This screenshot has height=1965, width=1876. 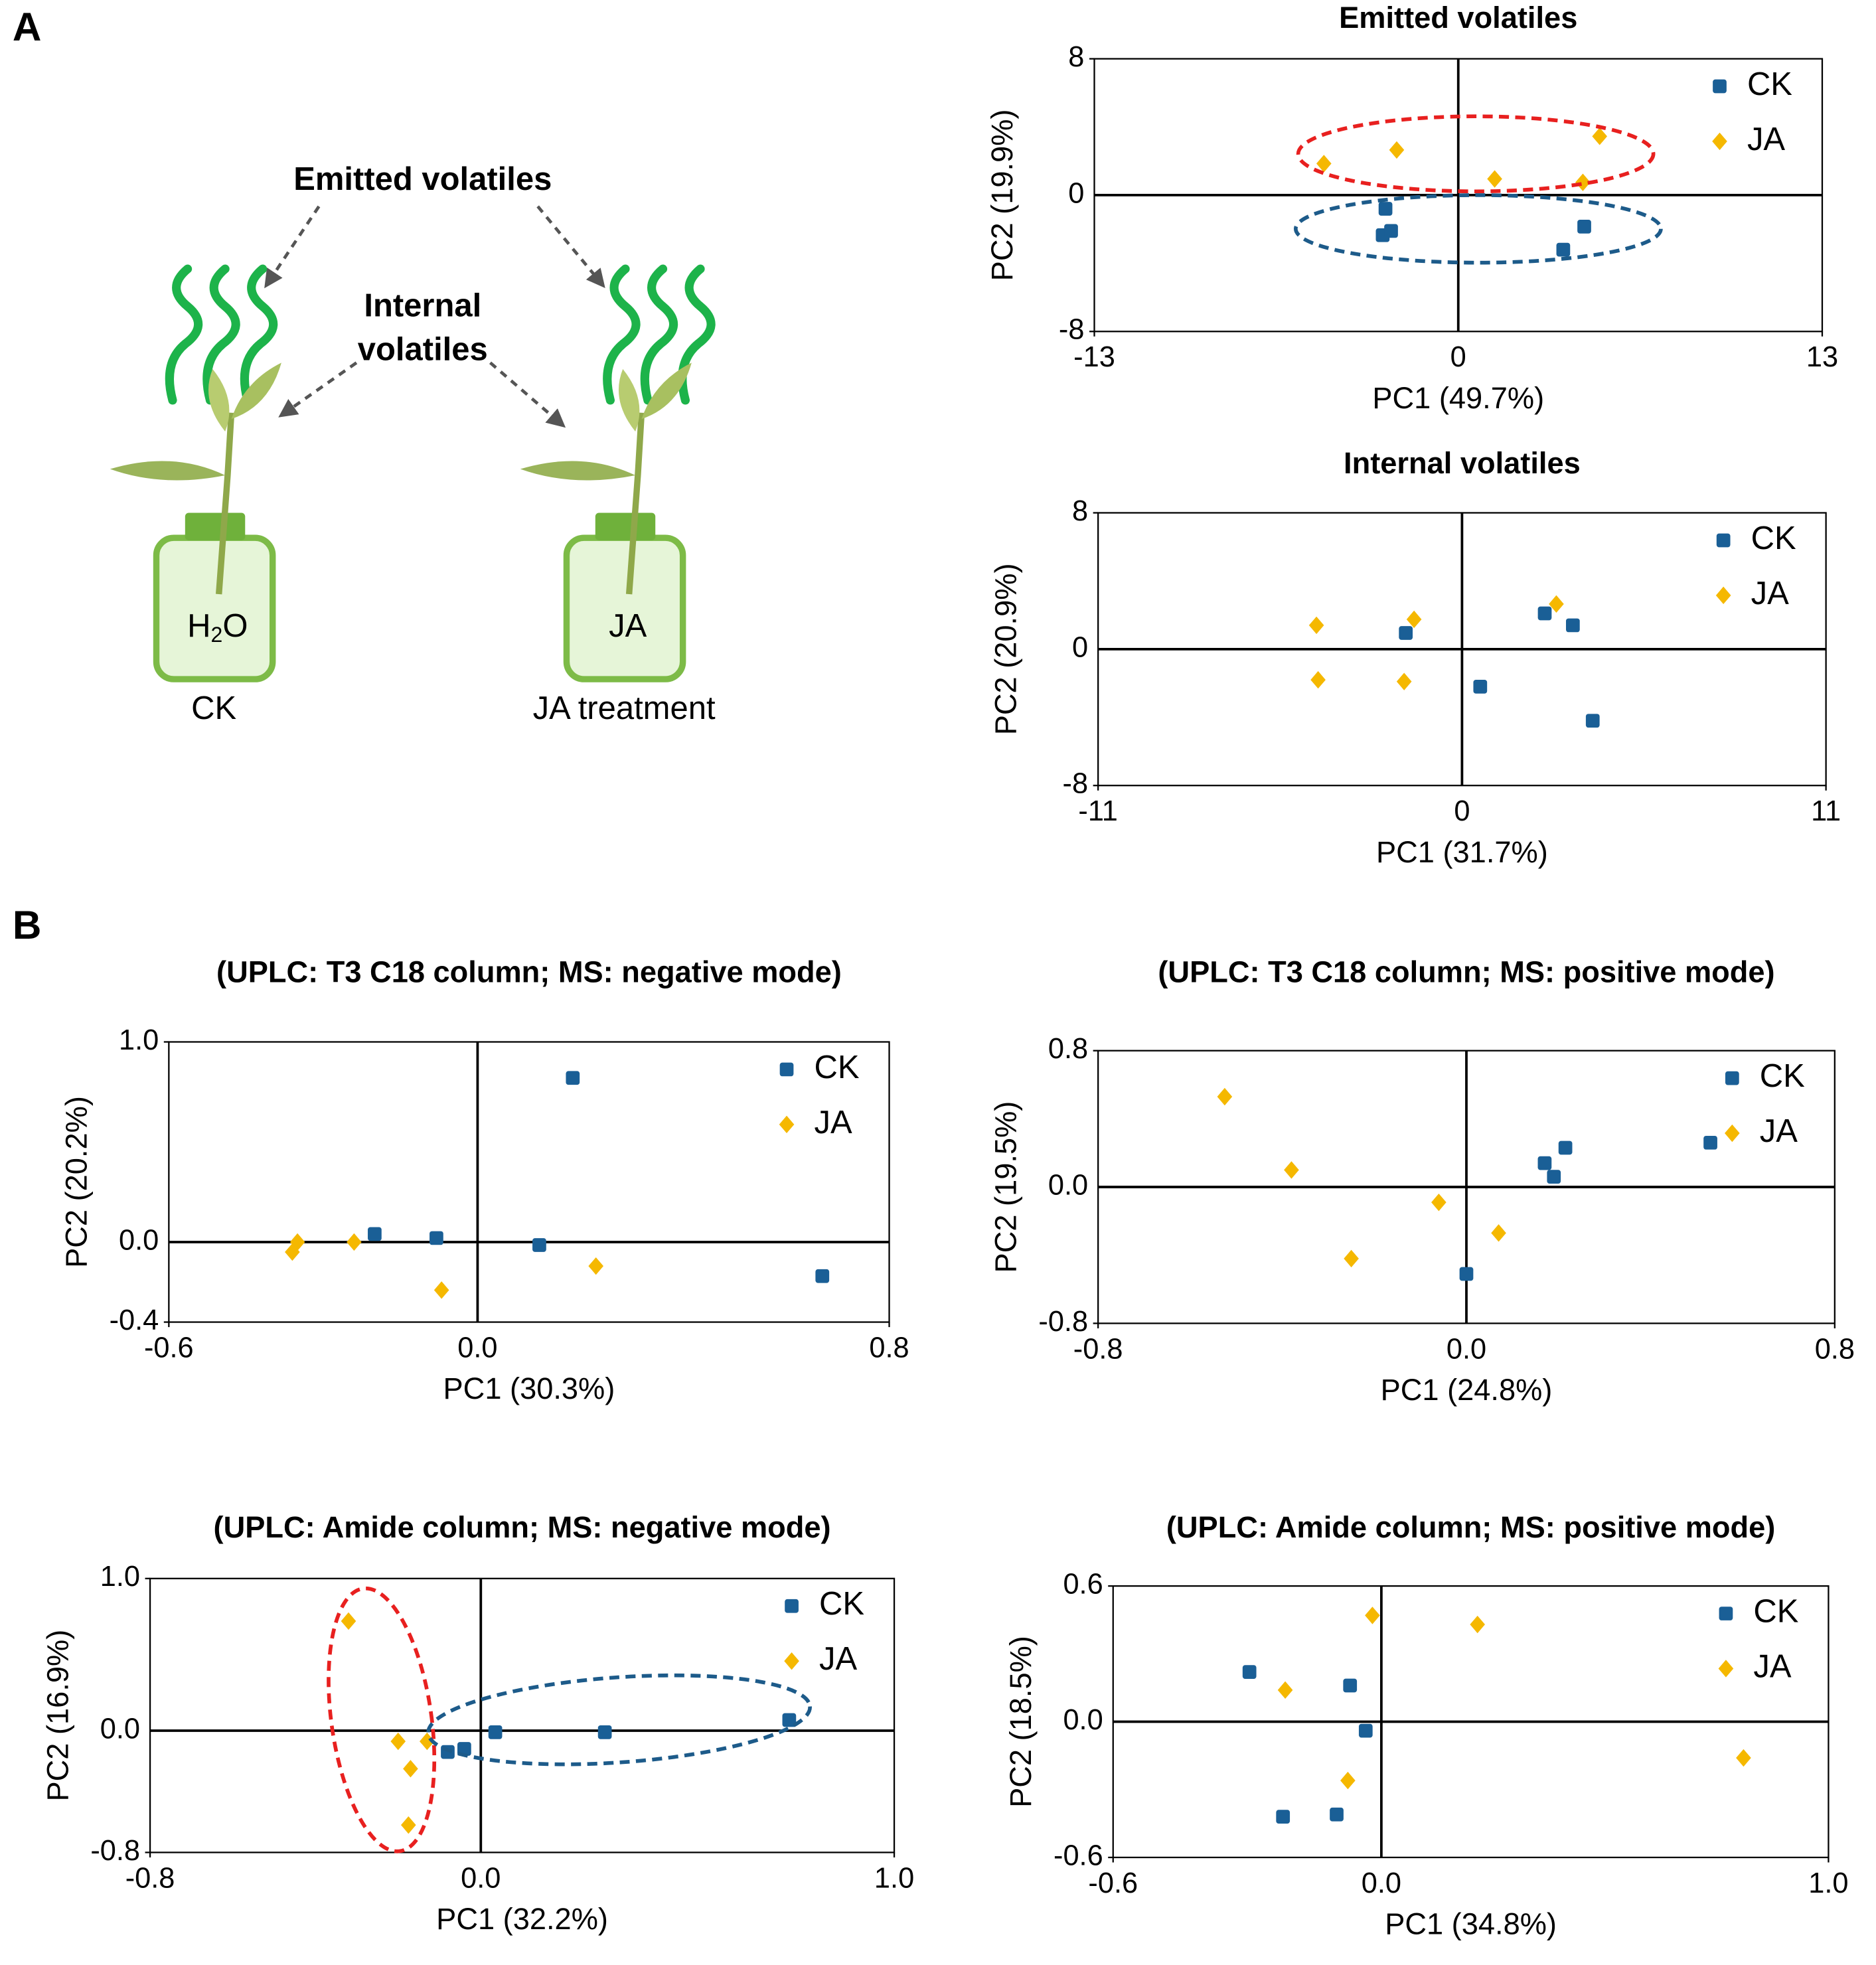 I want to click on chart-title: (UPLC: T3 C18 column; MS: positive mode), so click(x=1466, y=972).